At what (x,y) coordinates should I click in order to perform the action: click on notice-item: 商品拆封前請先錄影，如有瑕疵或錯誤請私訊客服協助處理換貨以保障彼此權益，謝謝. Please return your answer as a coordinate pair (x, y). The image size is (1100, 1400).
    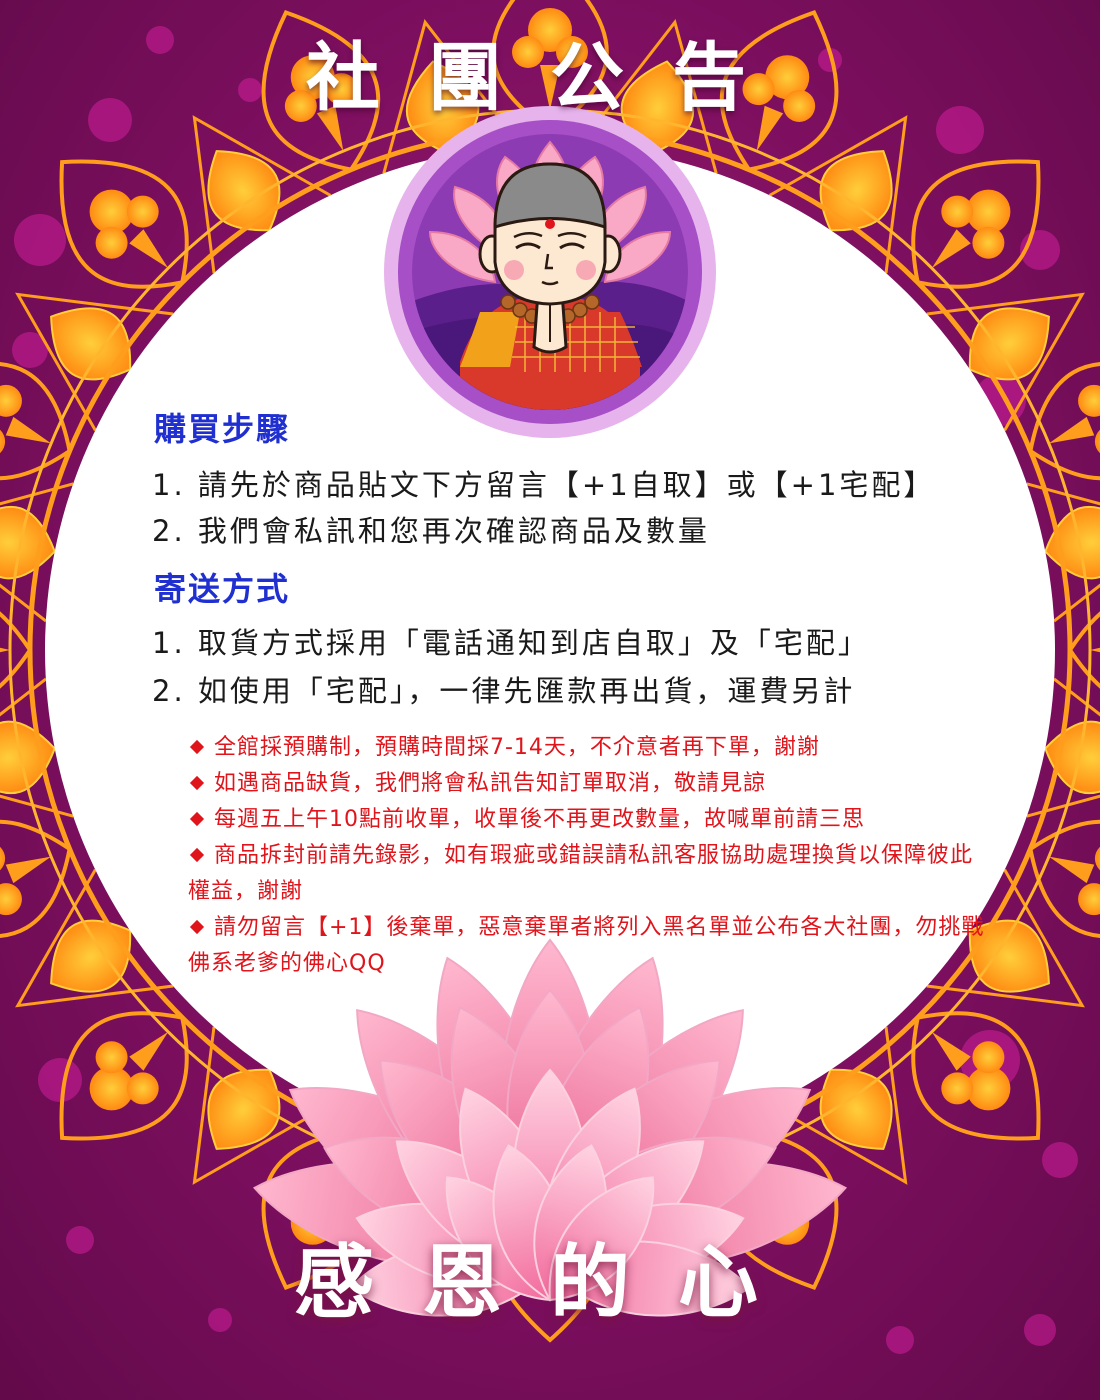
    Looking at the image, I should click on (588, 874).